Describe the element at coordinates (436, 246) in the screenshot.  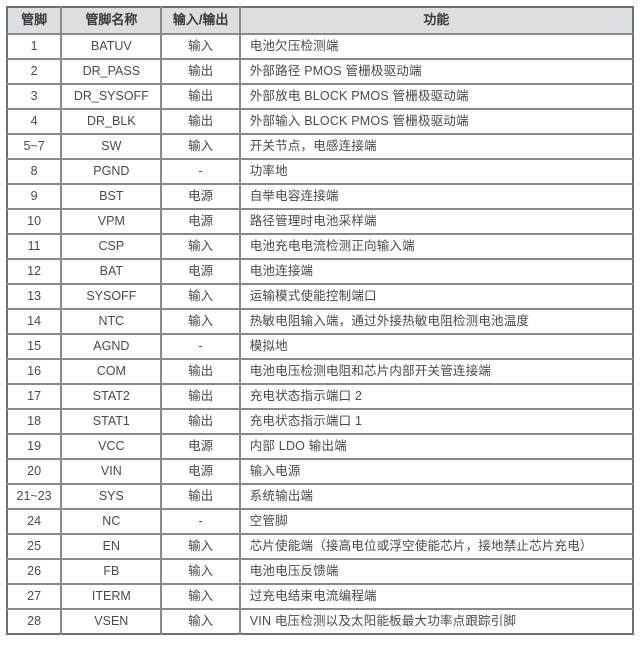
I see `cell-function: 电池充电电流检测正向输入端` at that location.